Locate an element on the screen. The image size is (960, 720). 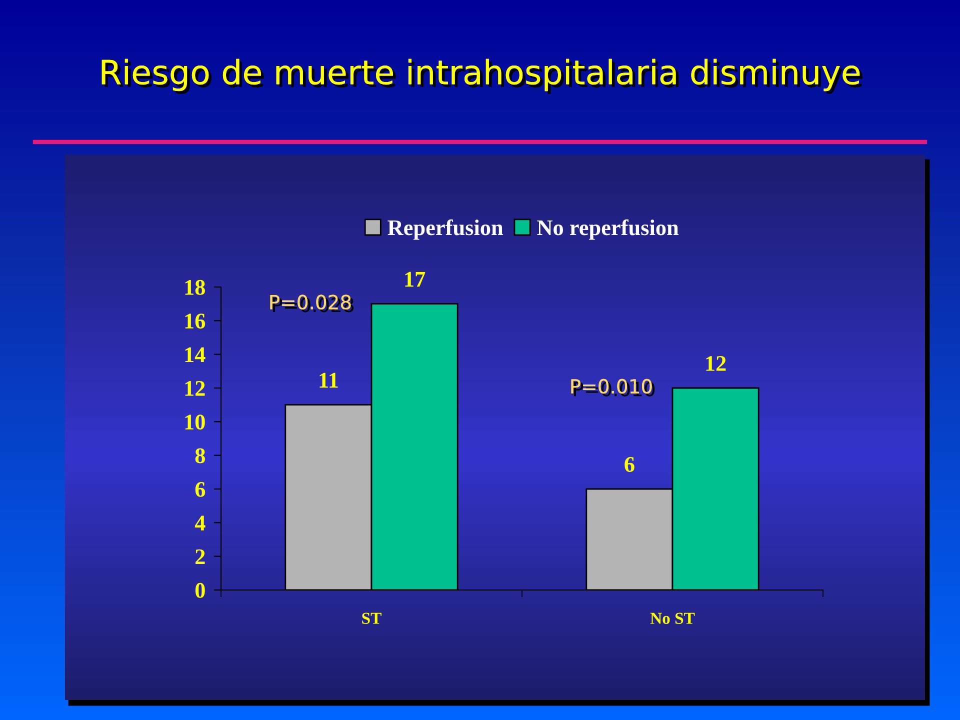
chart-title: Riesgo de muerte intrahospitalaria disminuye is located at coordinates (482, 76).